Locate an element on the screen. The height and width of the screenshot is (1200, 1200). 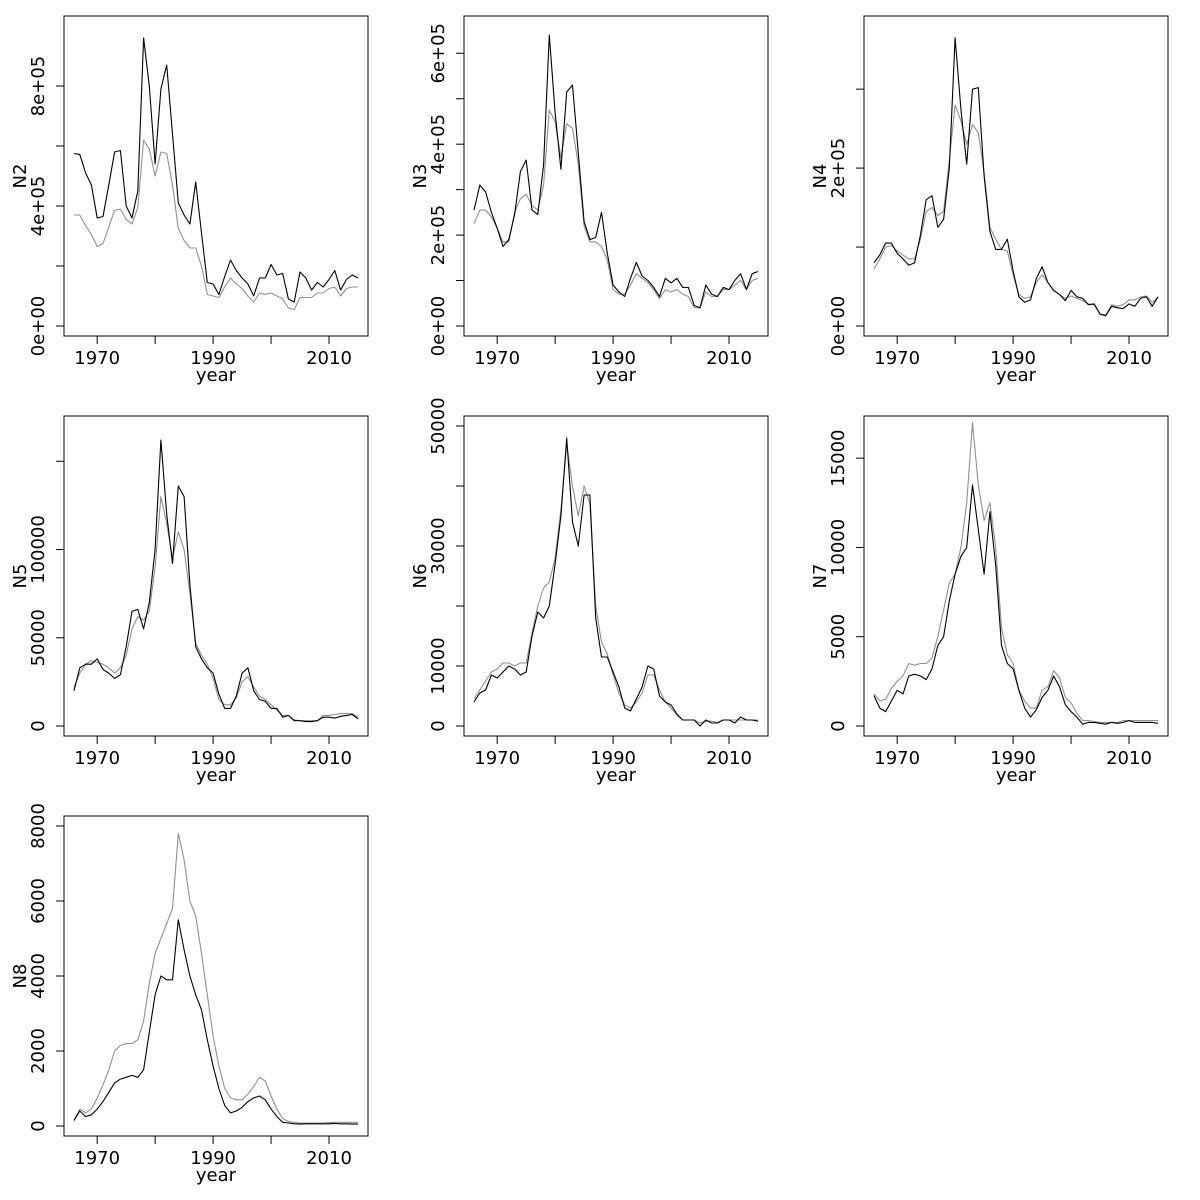
panel-n7: 1970 1990 2010 0 5000 10000 15000 year N7 is located at coordinates (989, 600).